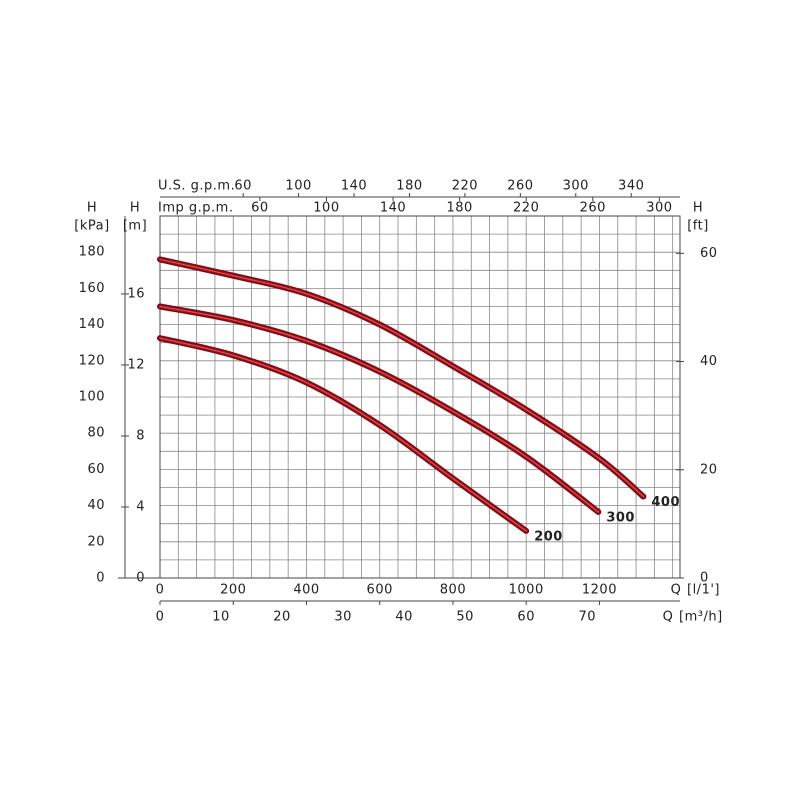  What do you see at coordinates (96, 433) in the screenshot?
I see `y-tick-label: 80` at bounding box center [96, 433].